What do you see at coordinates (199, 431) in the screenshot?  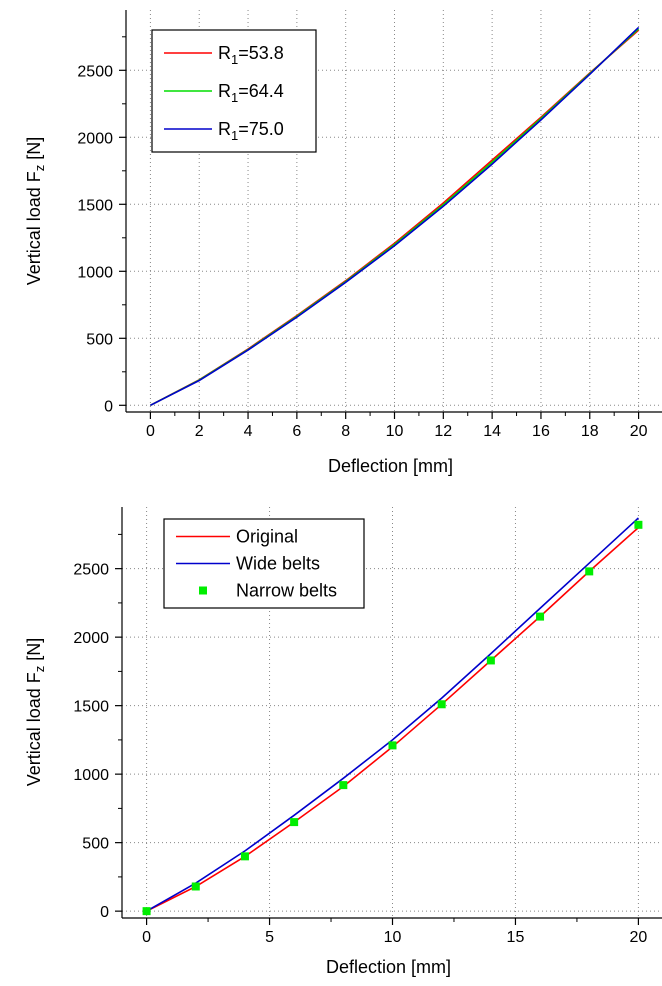 I see `x-tick-label: 2` at bounding box center [199, 431].